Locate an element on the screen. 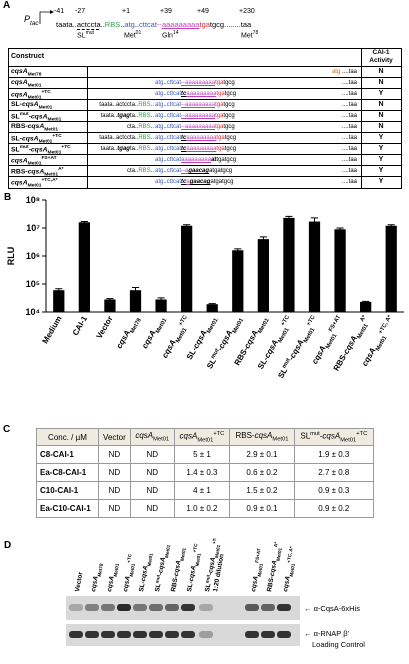  sequence-segment: aaaaaaaaa is located at coordinates (201, 149).